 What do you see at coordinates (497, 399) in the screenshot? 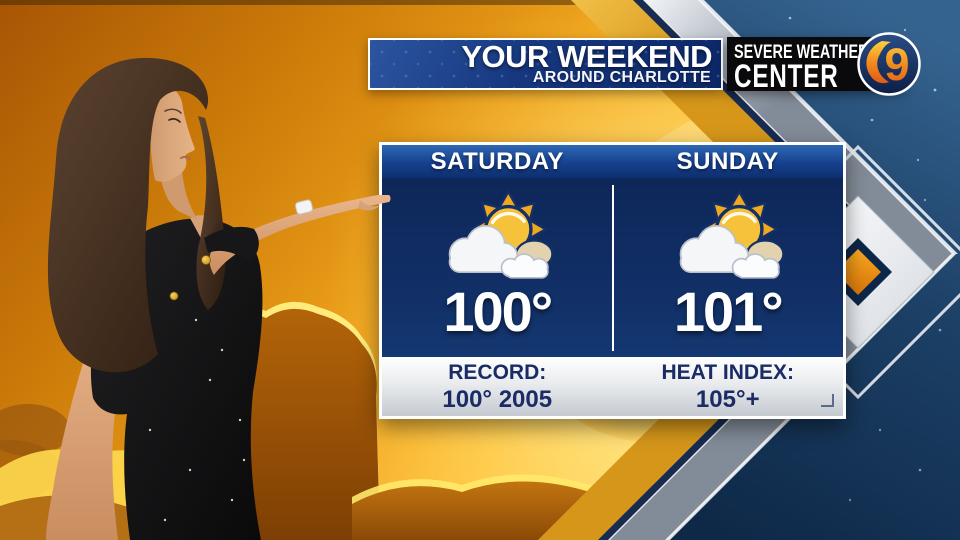
I see `record-value: 100° 2005` at bounding box center [497, 399].